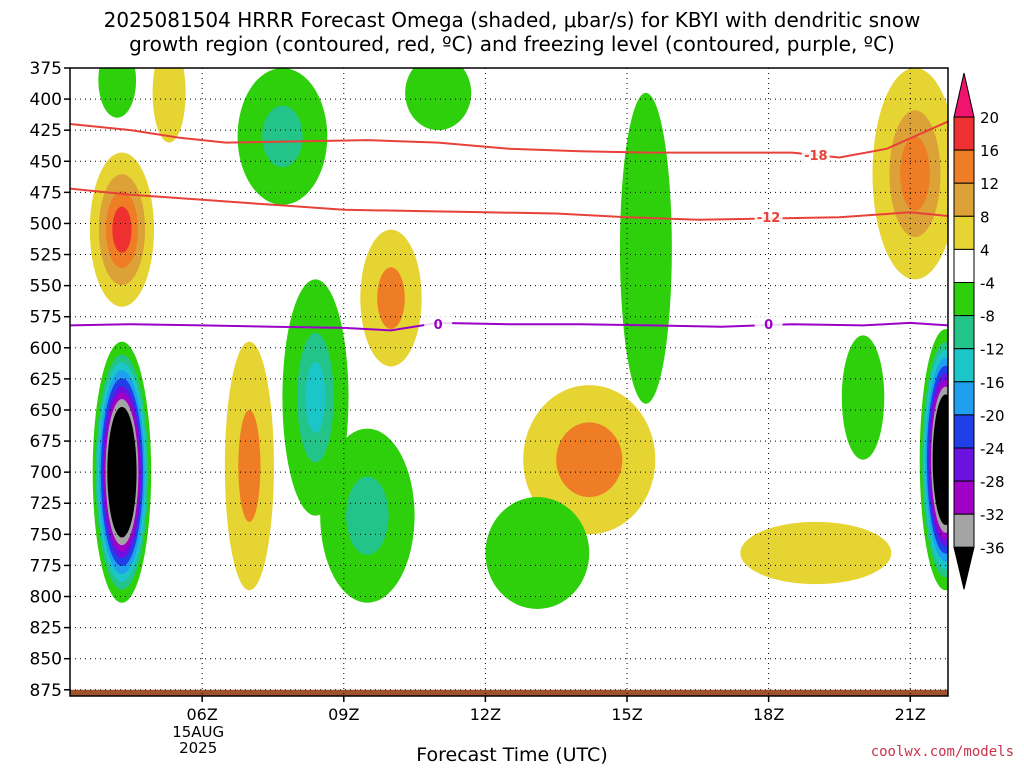 The width and height of the screenshot is (1024, 768). Describe the element at coordinates (992, 416) in the screenshot. I see `colorbar-label: -20` at that location.